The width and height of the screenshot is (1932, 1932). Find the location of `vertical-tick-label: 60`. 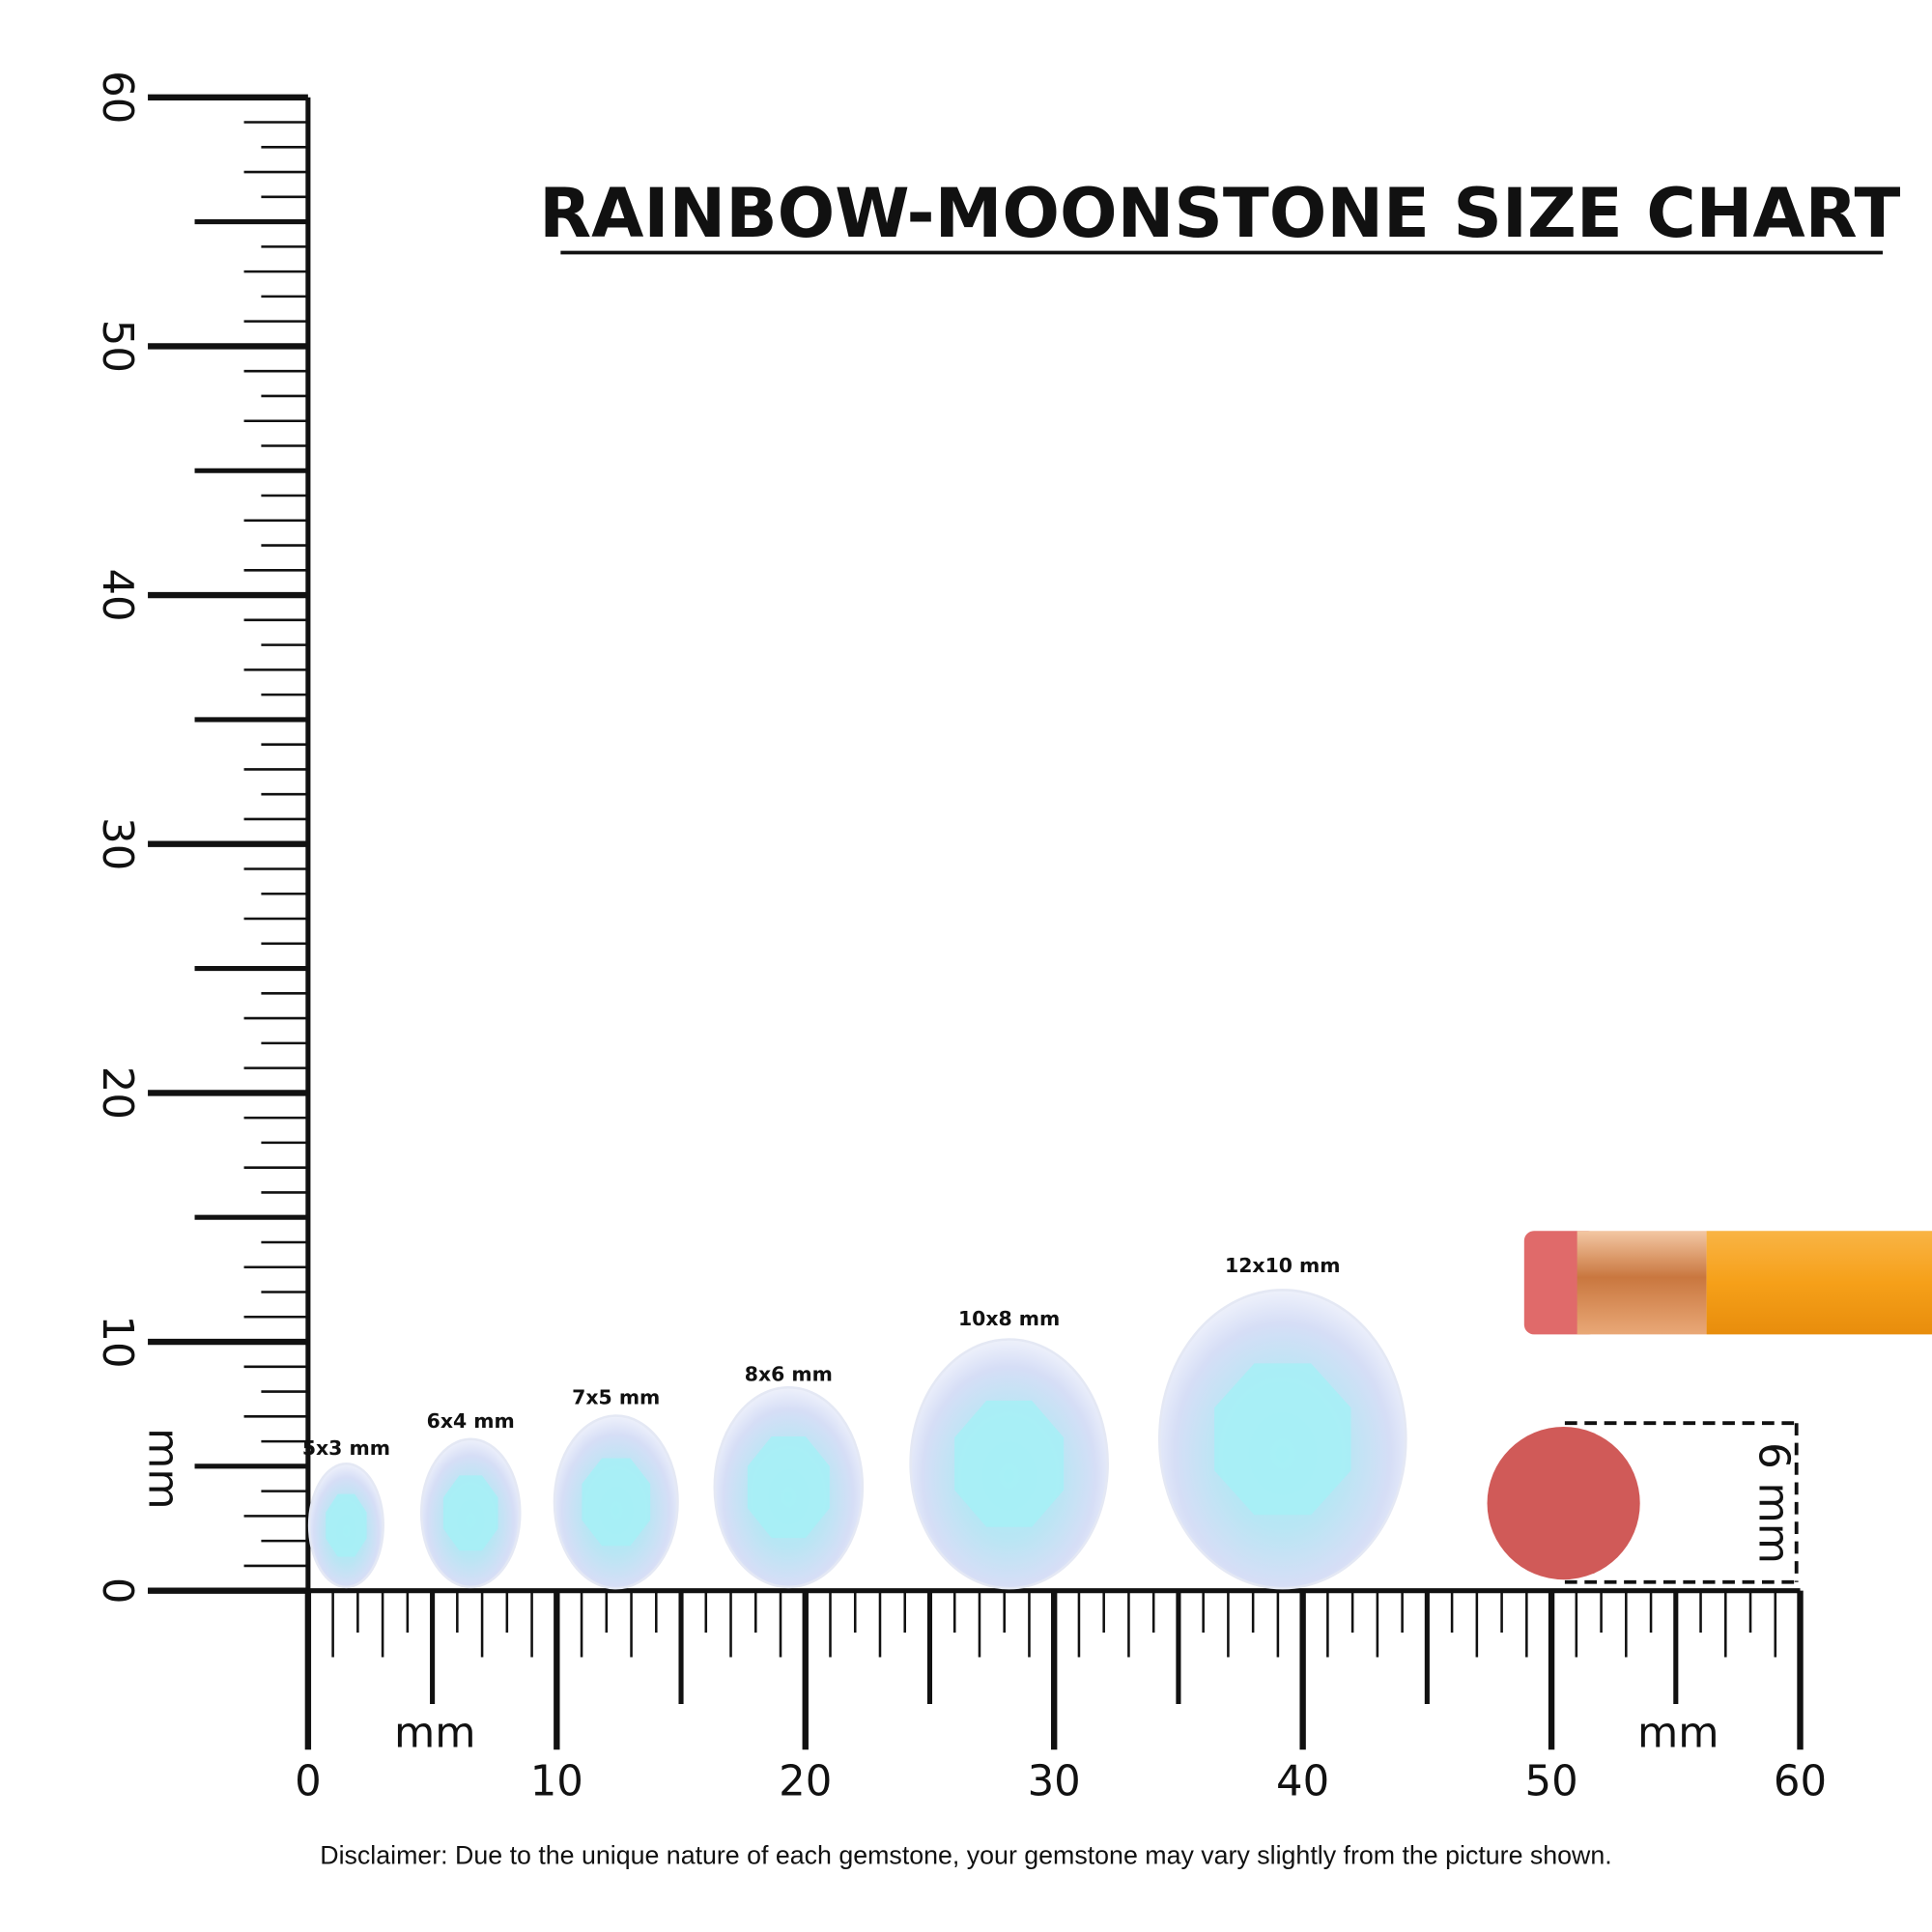

vertical-tick-label: 60 is located at coordinates (117, 97).